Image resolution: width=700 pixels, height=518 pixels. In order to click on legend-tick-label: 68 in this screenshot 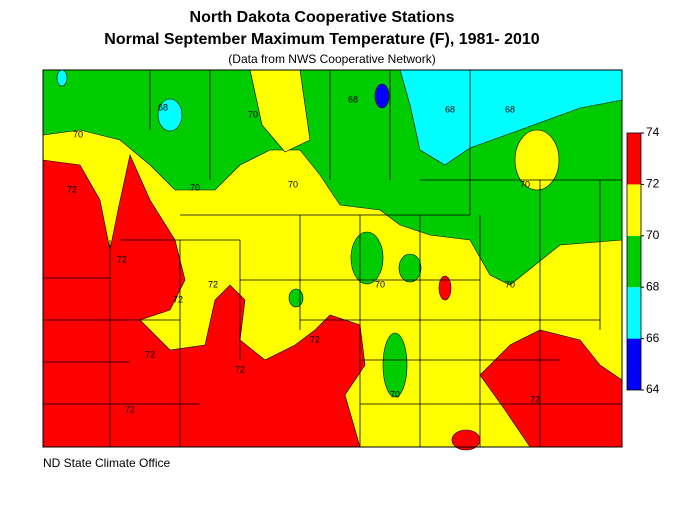, I will do `click(653, 286)`.